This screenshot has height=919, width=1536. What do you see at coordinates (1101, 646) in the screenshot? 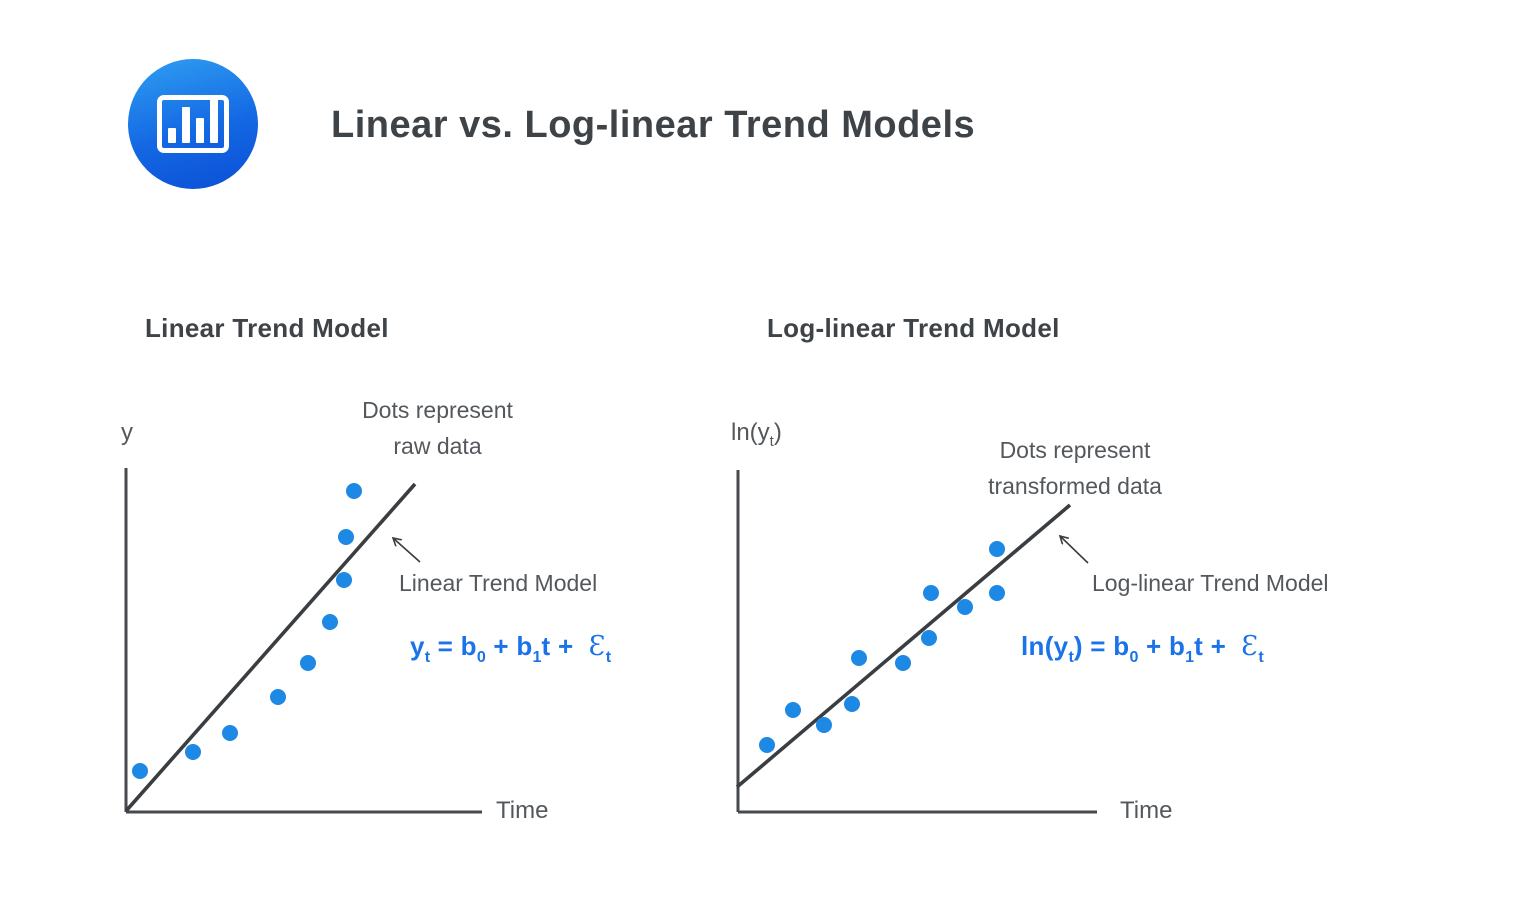
I see `formula-term: ) = b` at bounding box center [1101, 646].